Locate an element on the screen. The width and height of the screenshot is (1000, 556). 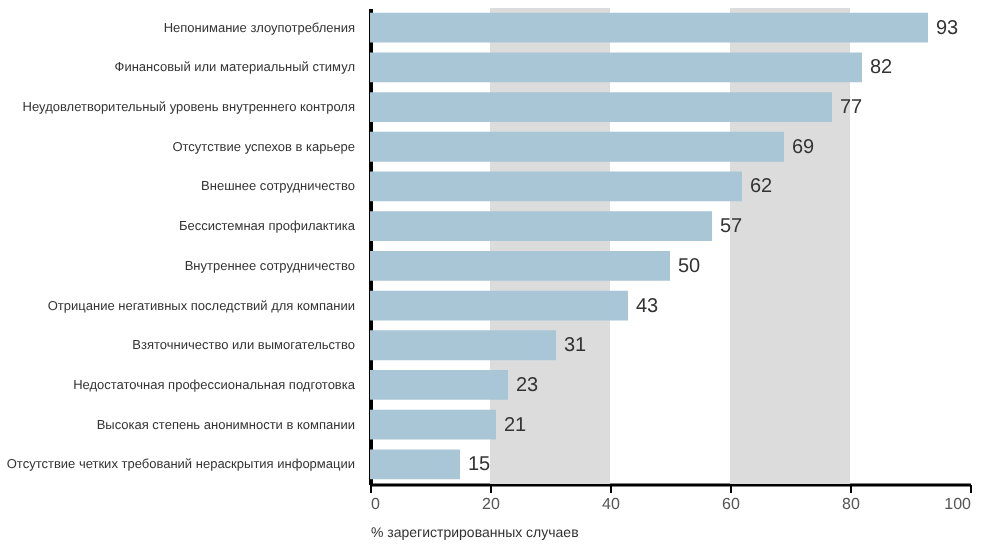
x-tick-label: 100 is located at coordinates (958, 504).